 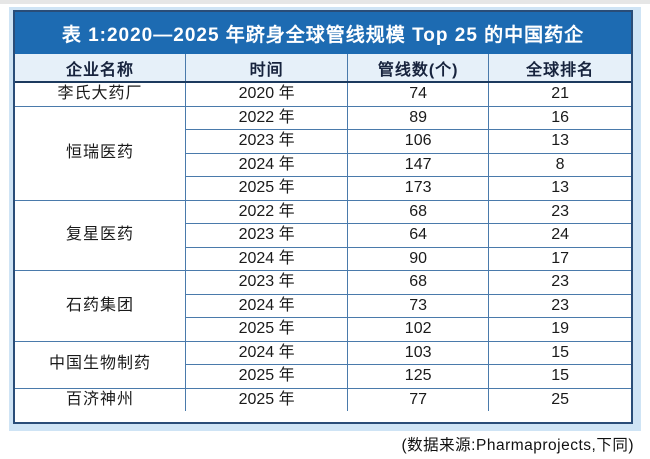 What do you see at coordinates (559, 399) in the screenshot?
I see `global-rank-cell: 25` at bounding box center [559, 399].